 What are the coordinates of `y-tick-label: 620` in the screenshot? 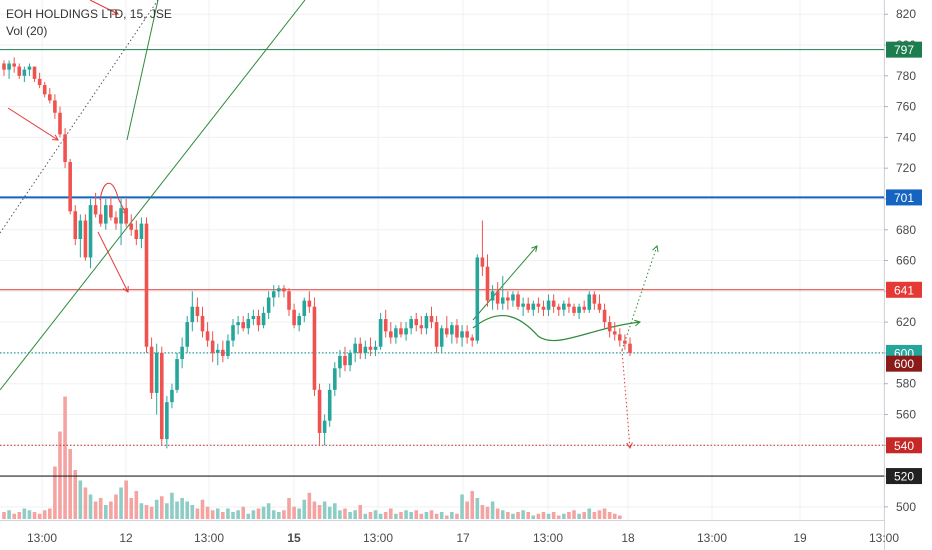 It's located at (906, 322).